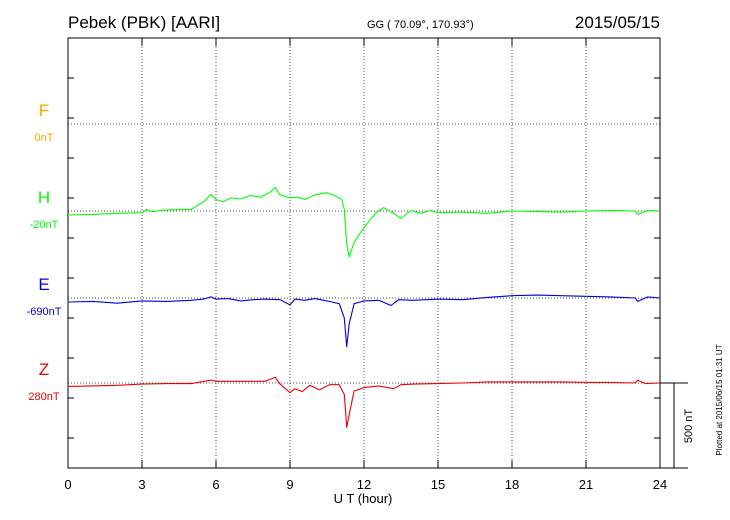  Describe the element at coordinates (44, 369) in the screenshot. I see `series-name-label: Z` at that location.